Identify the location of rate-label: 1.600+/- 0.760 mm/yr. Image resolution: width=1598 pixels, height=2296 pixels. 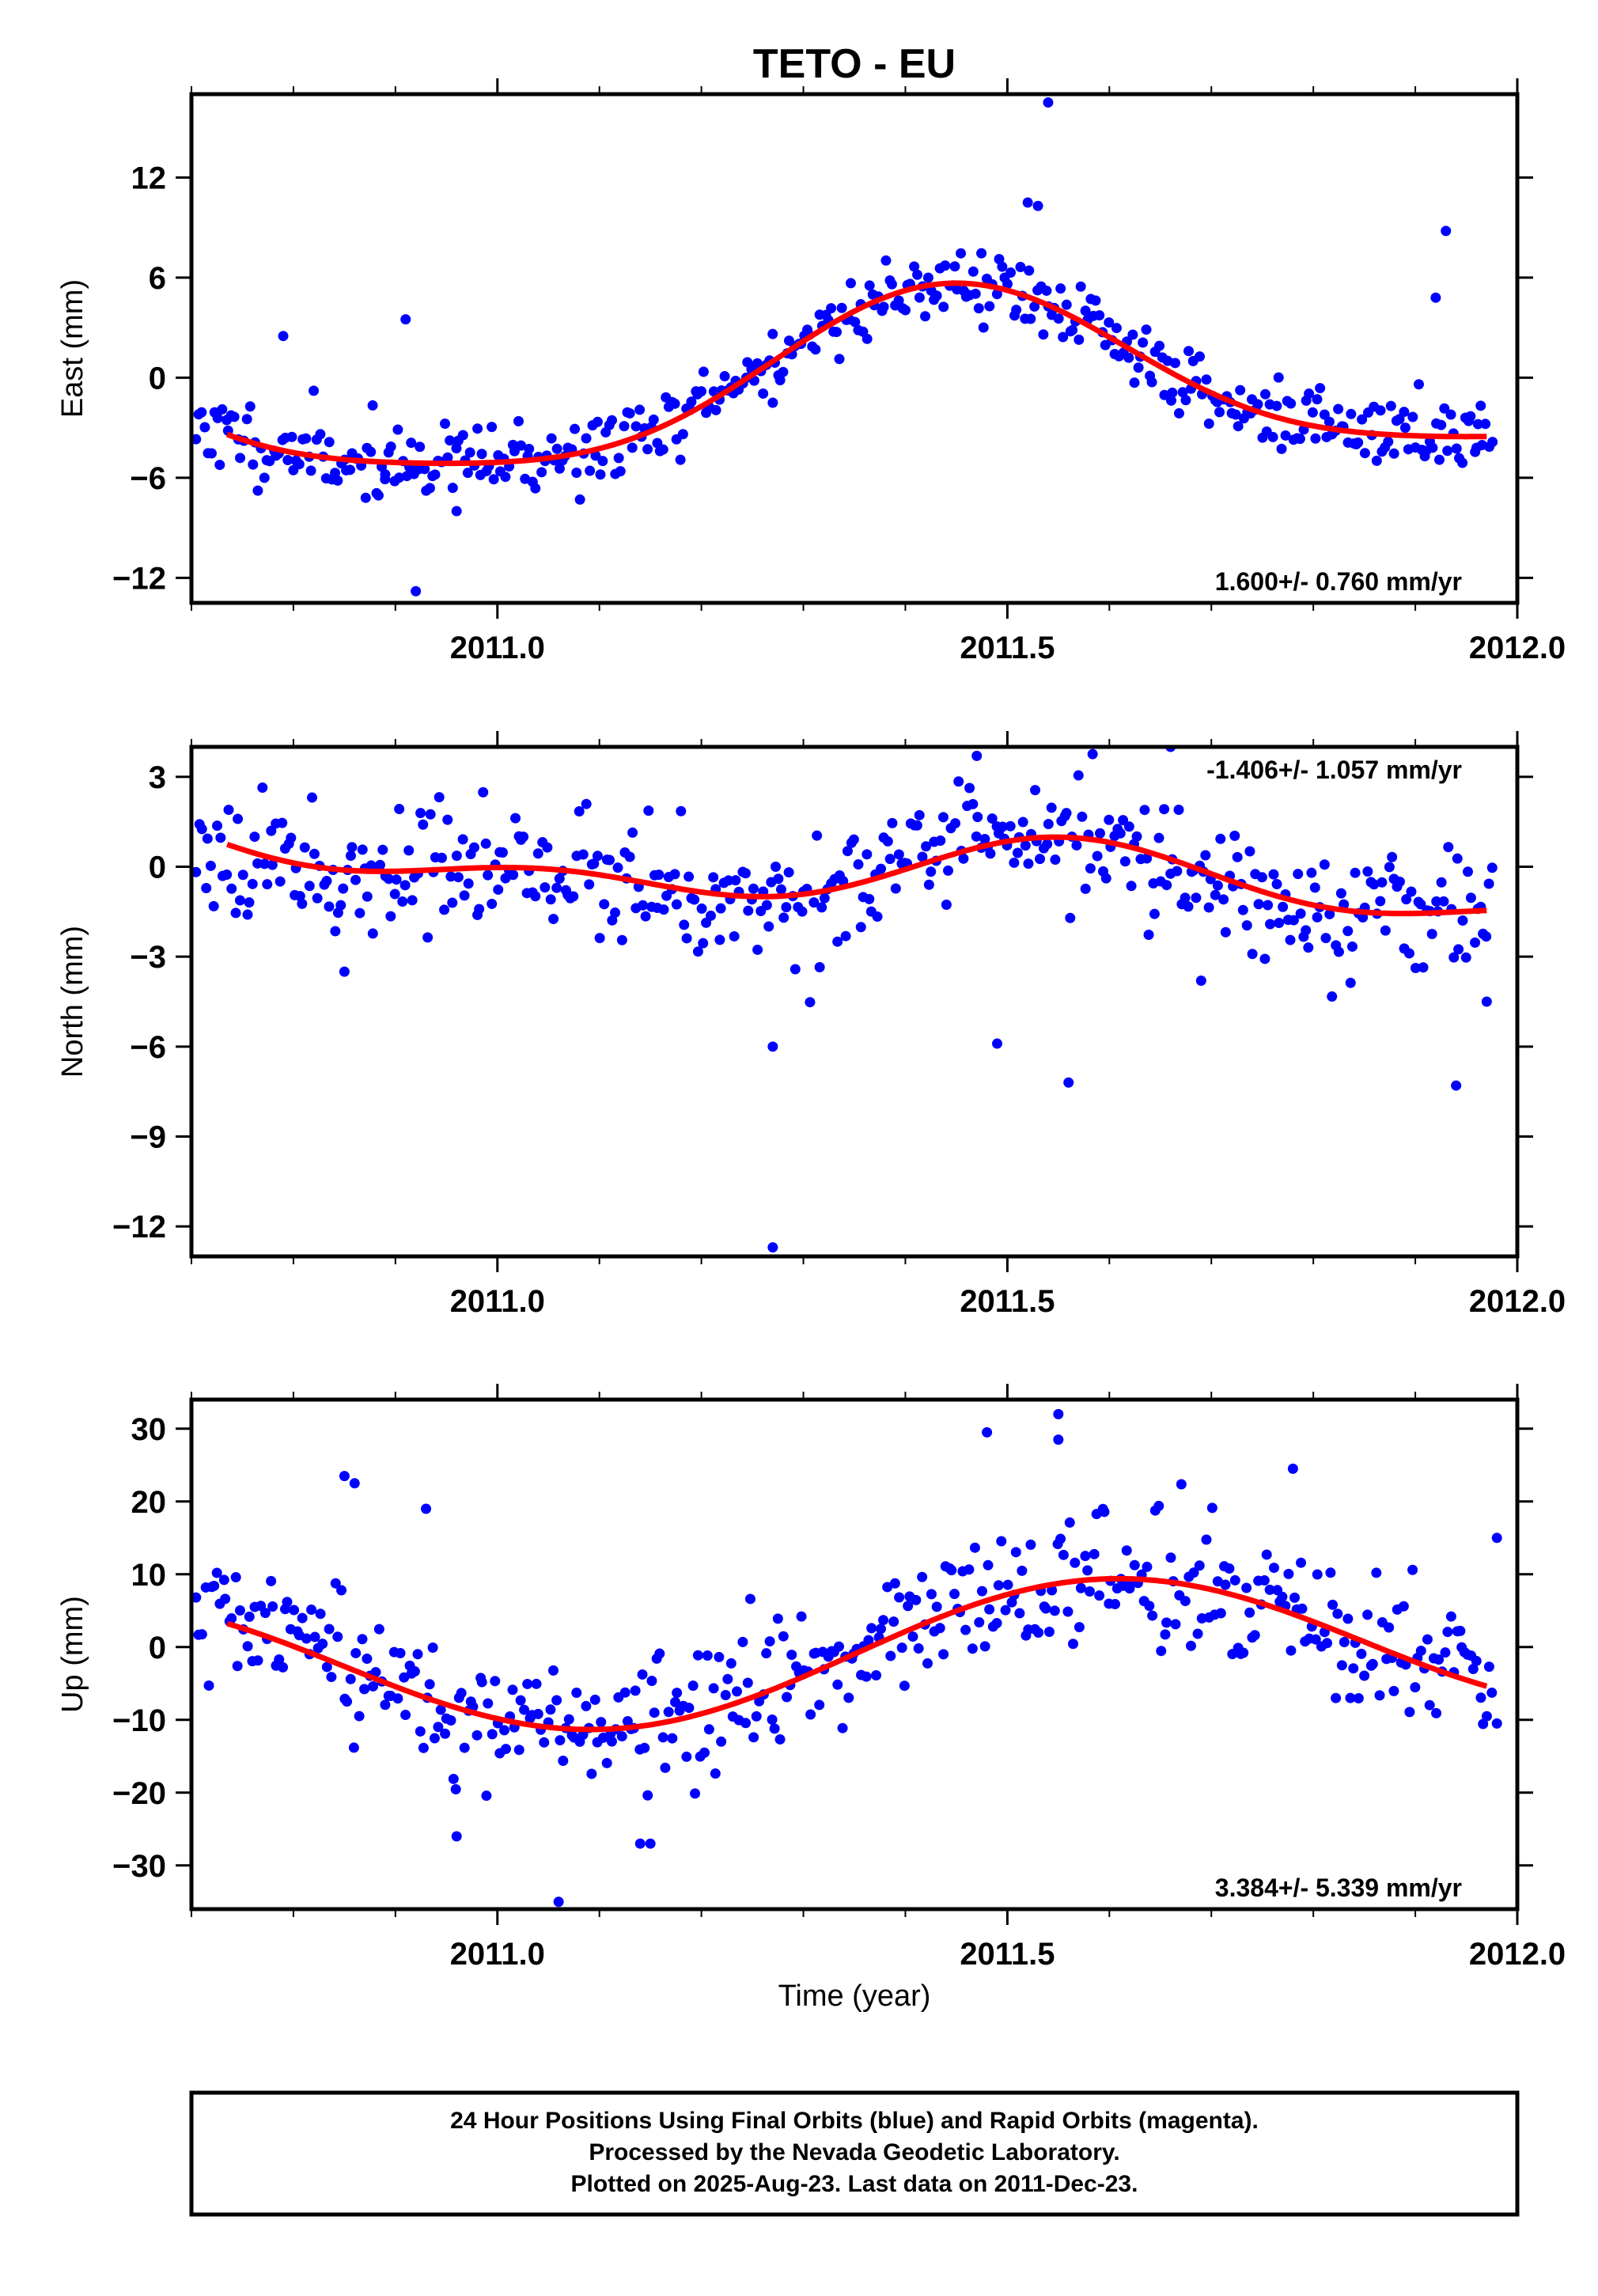
(1339, 581).